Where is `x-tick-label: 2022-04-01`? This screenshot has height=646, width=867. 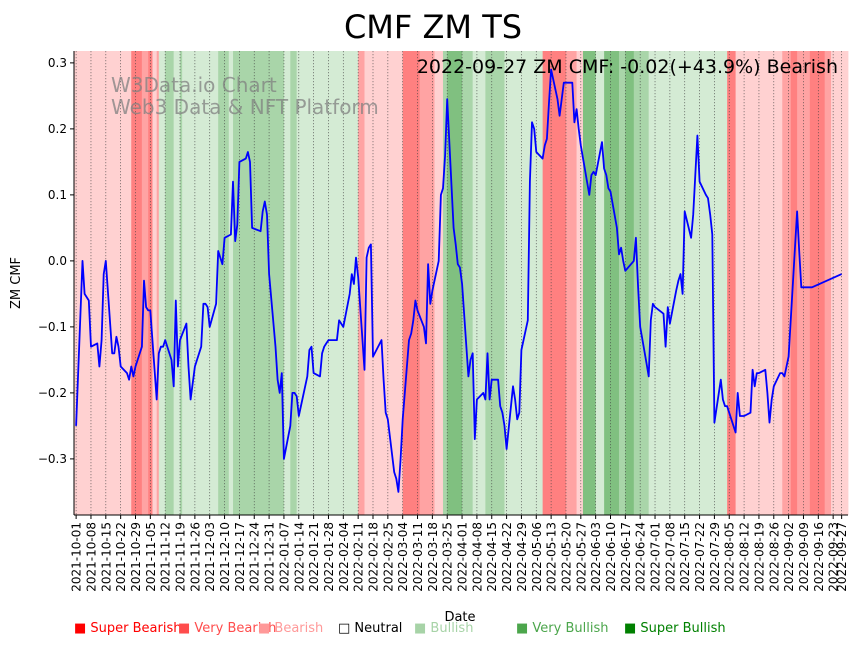 x-tick-label: 2022-04-01 is located at coordinates (463, 557).